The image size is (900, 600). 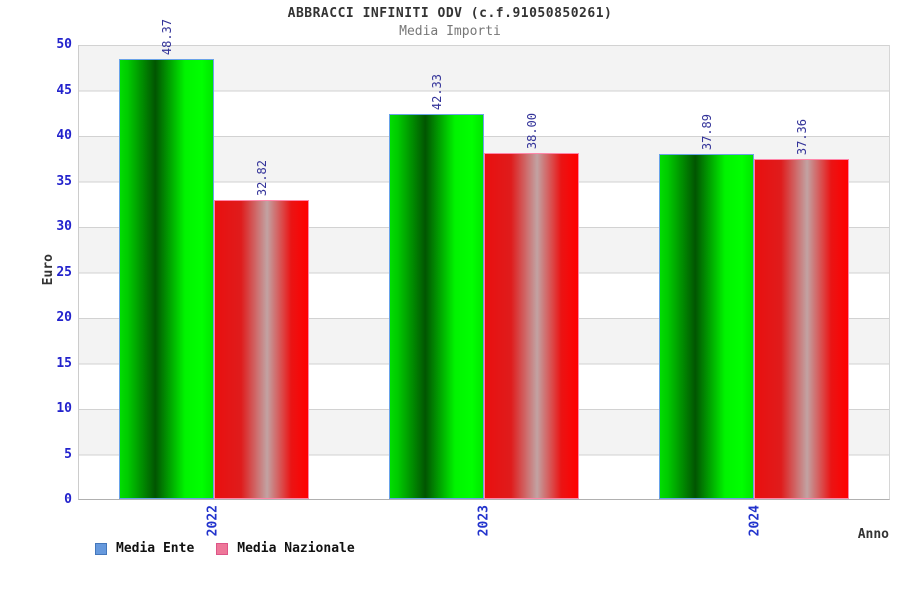 I want to click on y-tick-label: 0, so click(x=68, y=499).